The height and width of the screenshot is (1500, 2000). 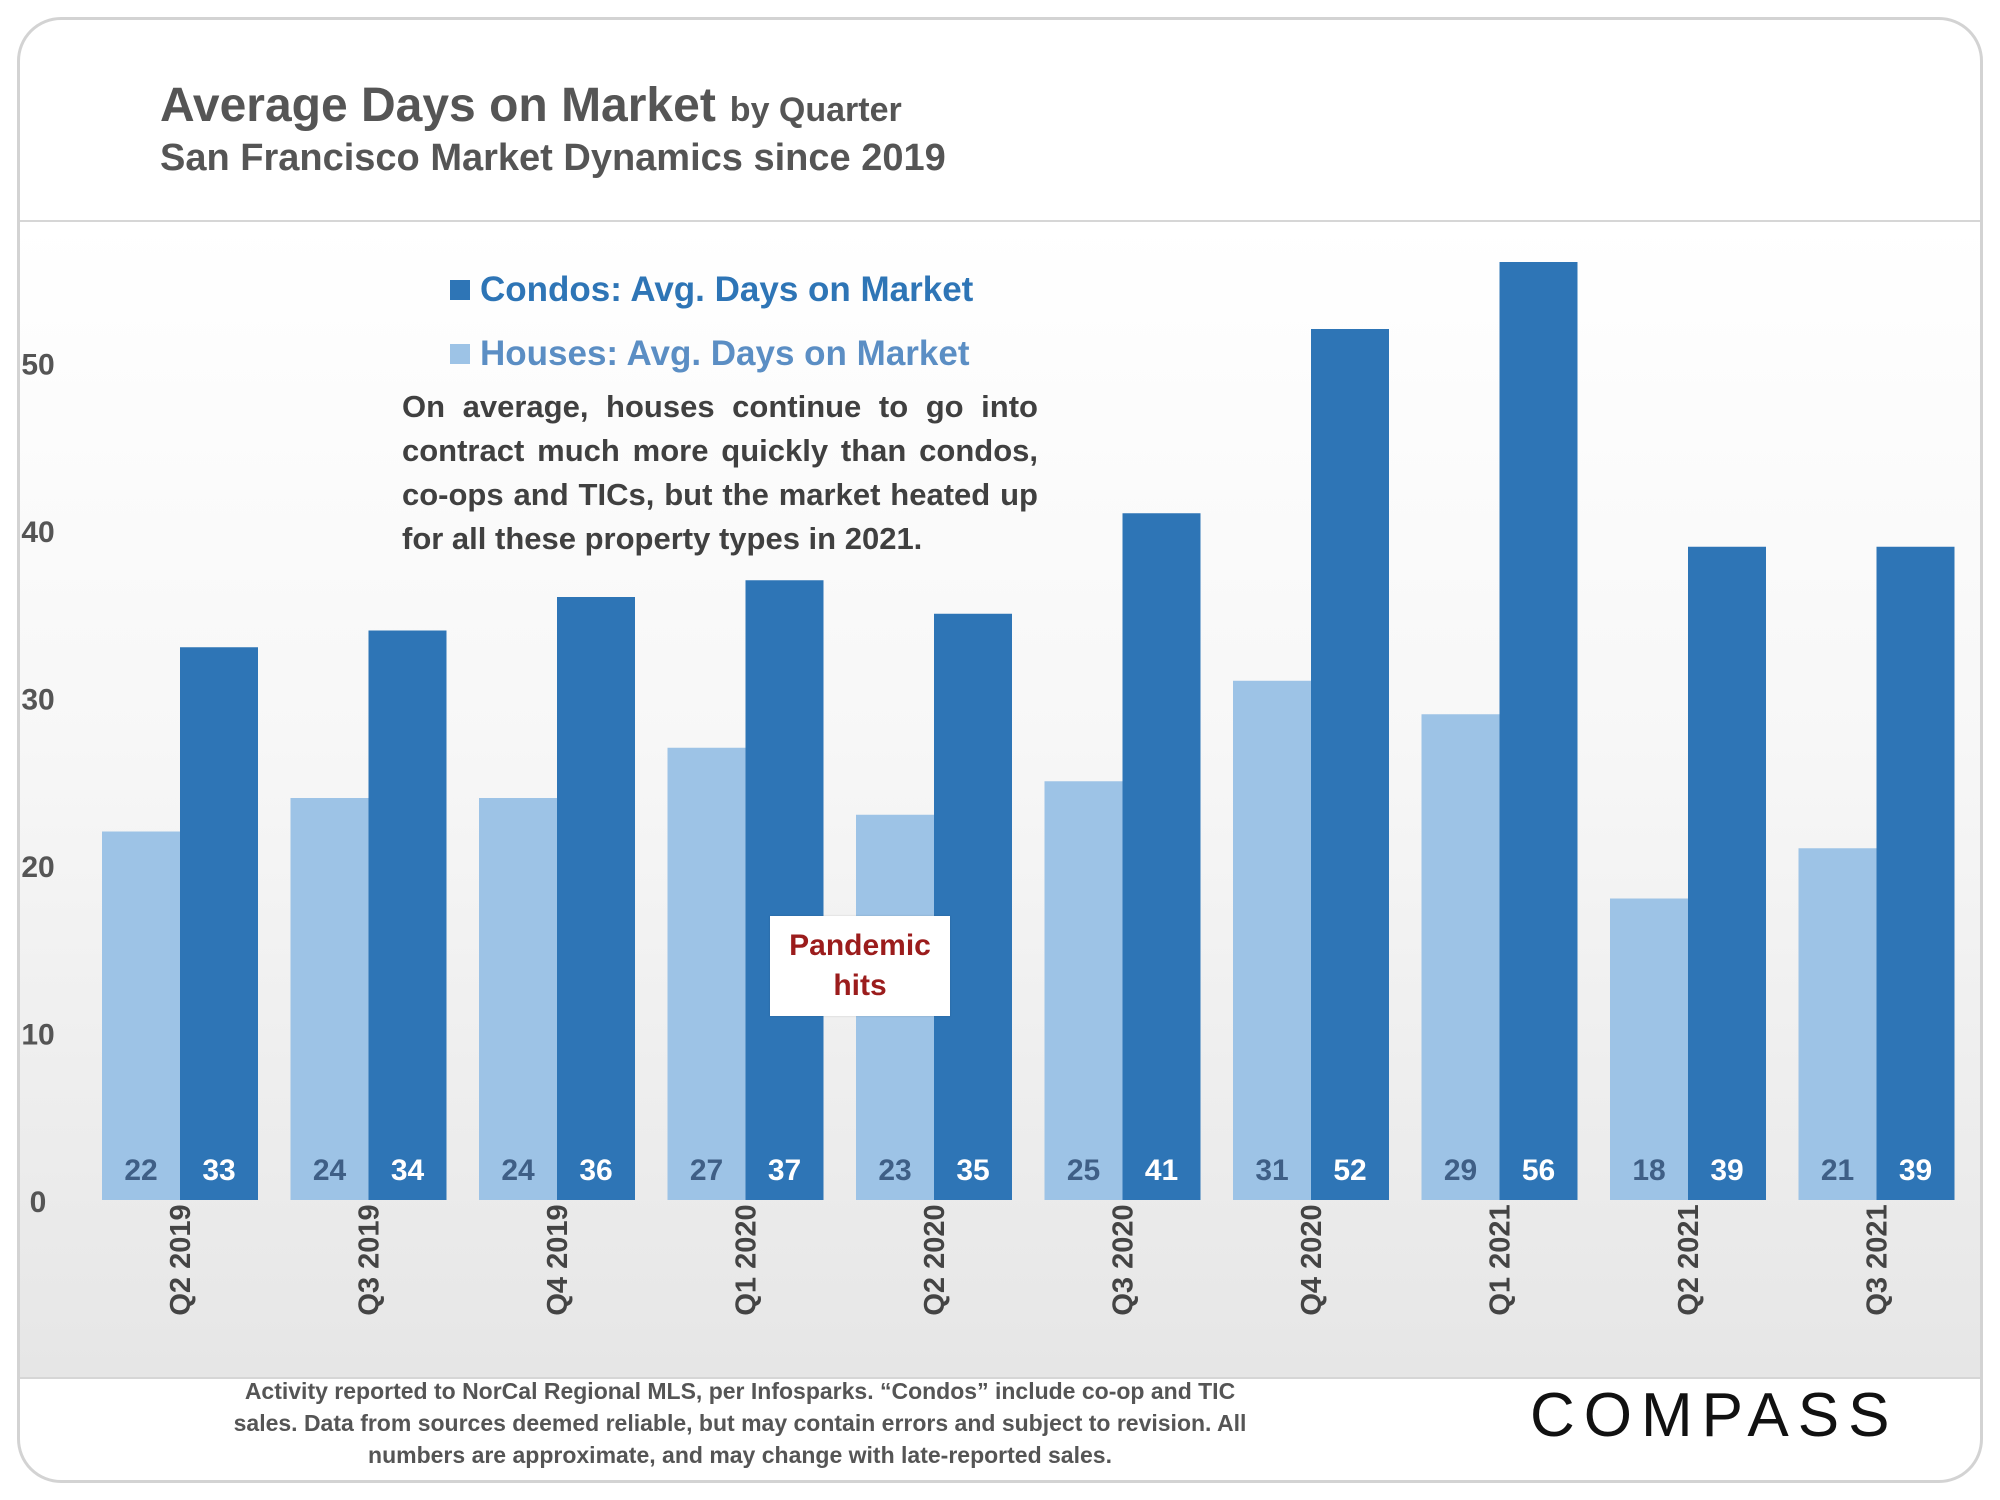 What do you see at coordinates (1648, 1170) in the screenshot?
I see `bar-value-label: 18` at bounding box center [1648, 1170].